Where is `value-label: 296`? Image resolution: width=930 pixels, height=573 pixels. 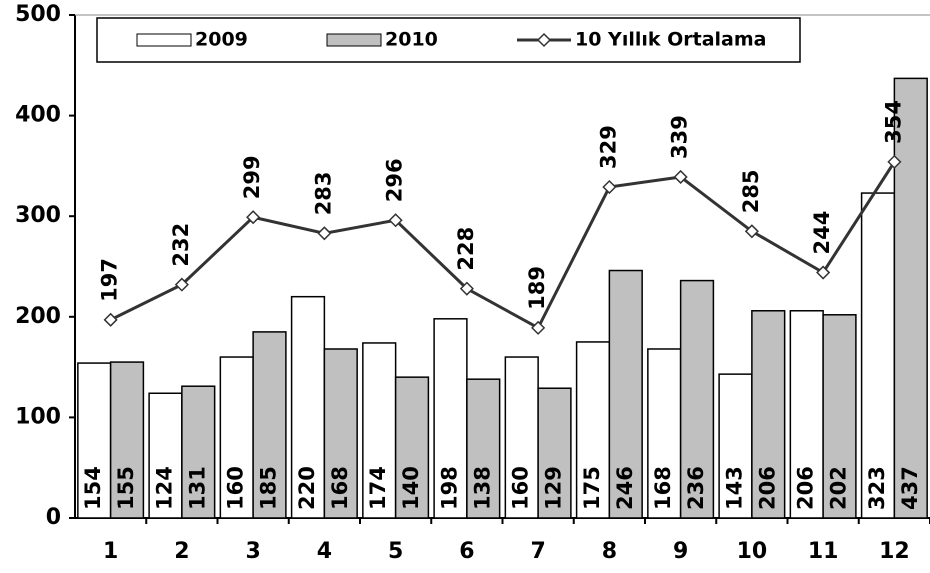 value-label: 296 is located at coordinates (395, 180).